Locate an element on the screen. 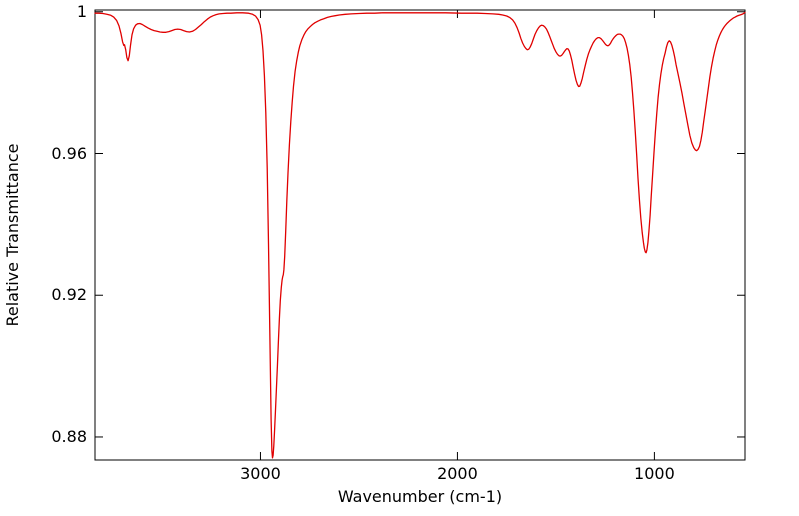 Image resolution: width=799 pixels, height=516 pixels. y-tick-label: 1 is located at coordinates (81, 11).